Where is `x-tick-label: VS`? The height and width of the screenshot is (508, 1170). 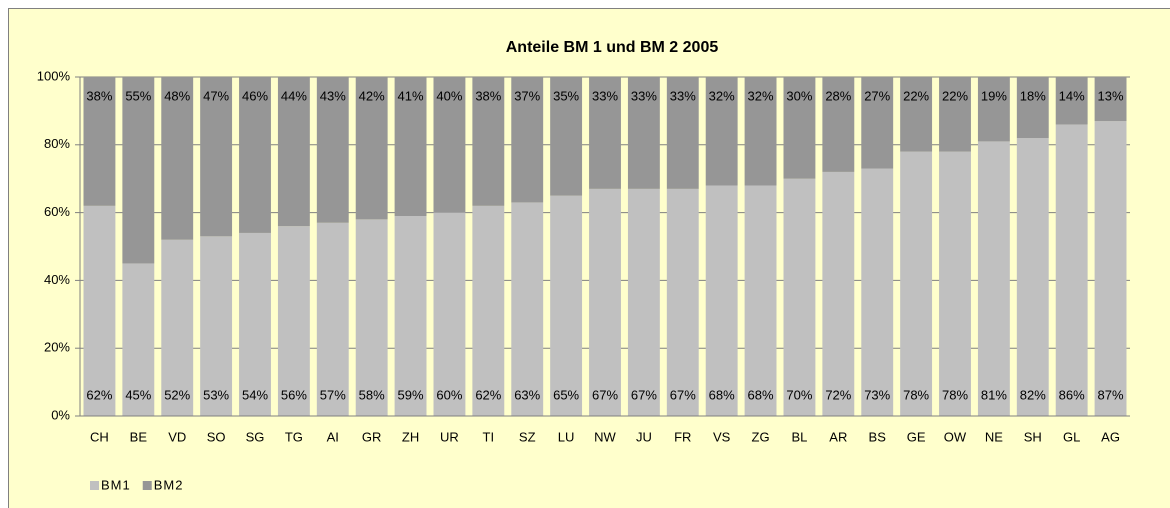
x-tick-label: VS is located at coordinates (722, 436).